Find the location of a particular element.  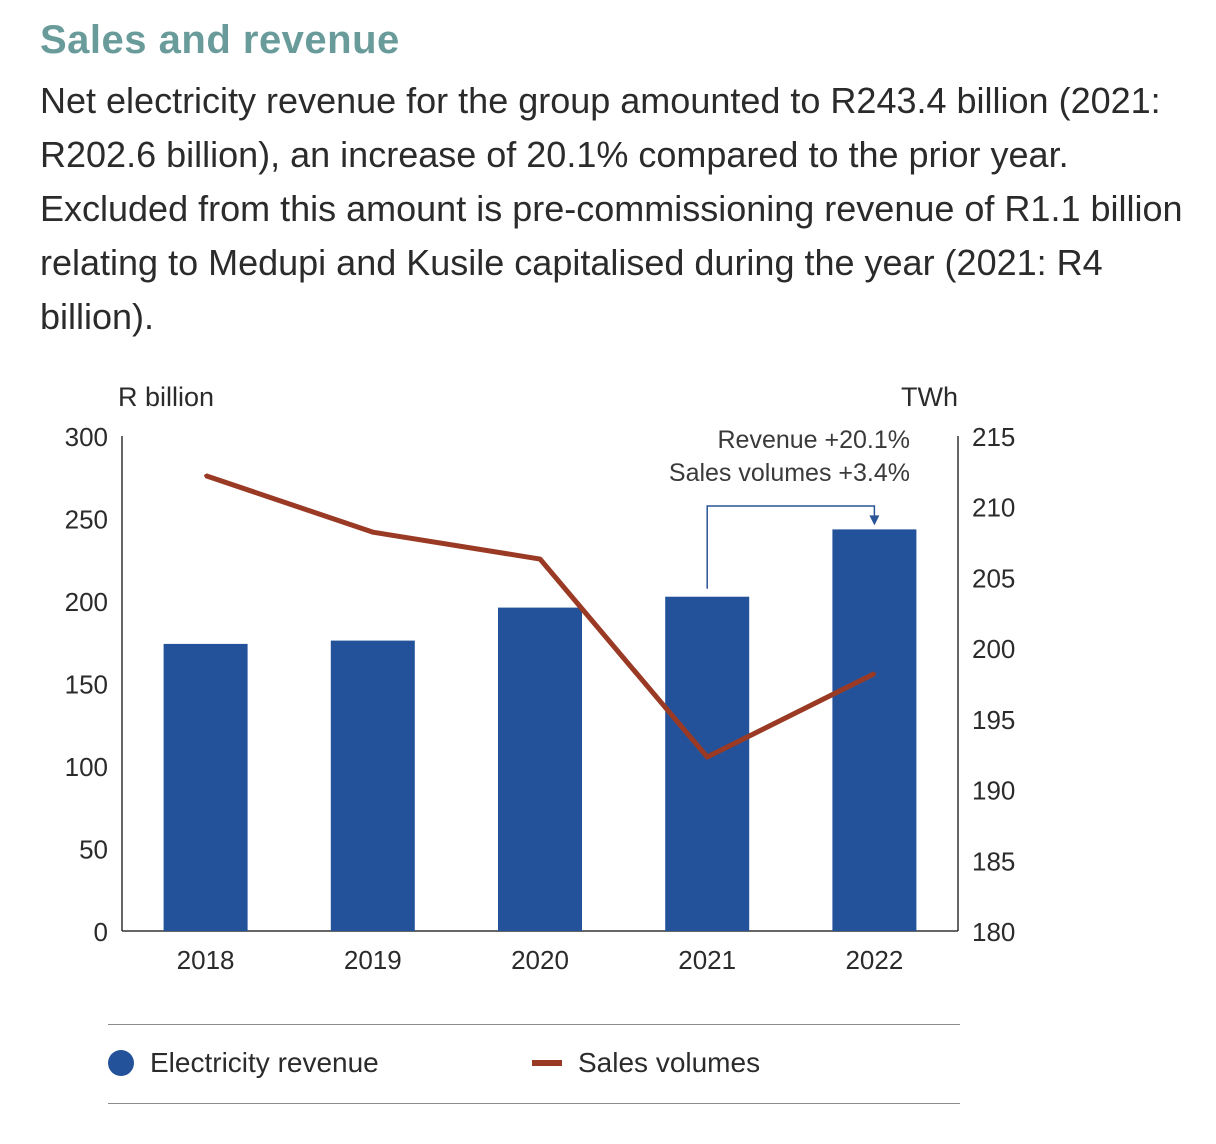

y-left-label: R billion is located at coordinates (166, 397).